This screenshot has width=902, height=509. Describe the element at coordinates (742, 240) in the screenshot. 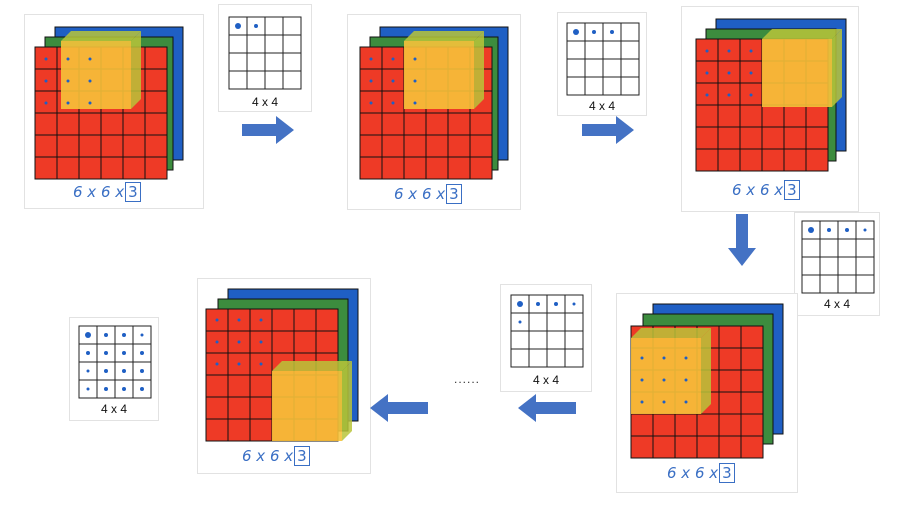

I see `arrow-down-icon` at that location.